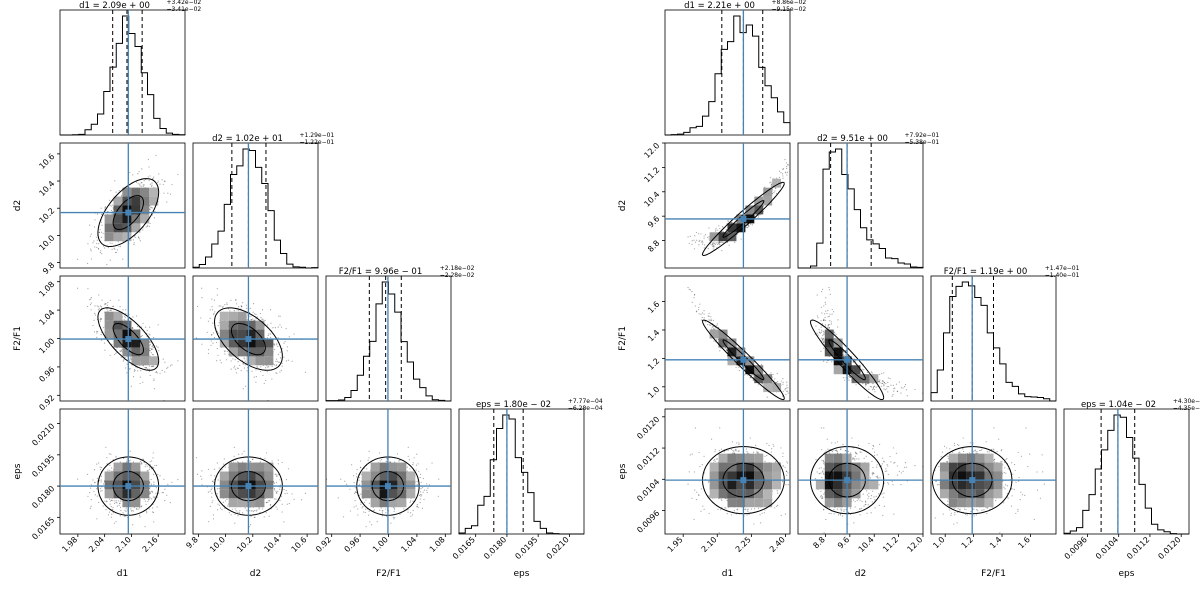 The image size is (1200, 608). Describe the element at coordinates (388, 574) in the screenshot. I see `x-axis-label: F2/F1` at that location.